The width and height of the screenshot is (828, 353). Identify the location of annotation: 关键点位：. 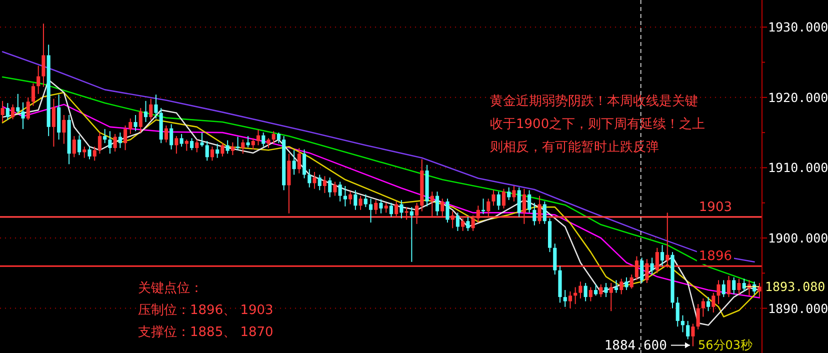
(170, 288).